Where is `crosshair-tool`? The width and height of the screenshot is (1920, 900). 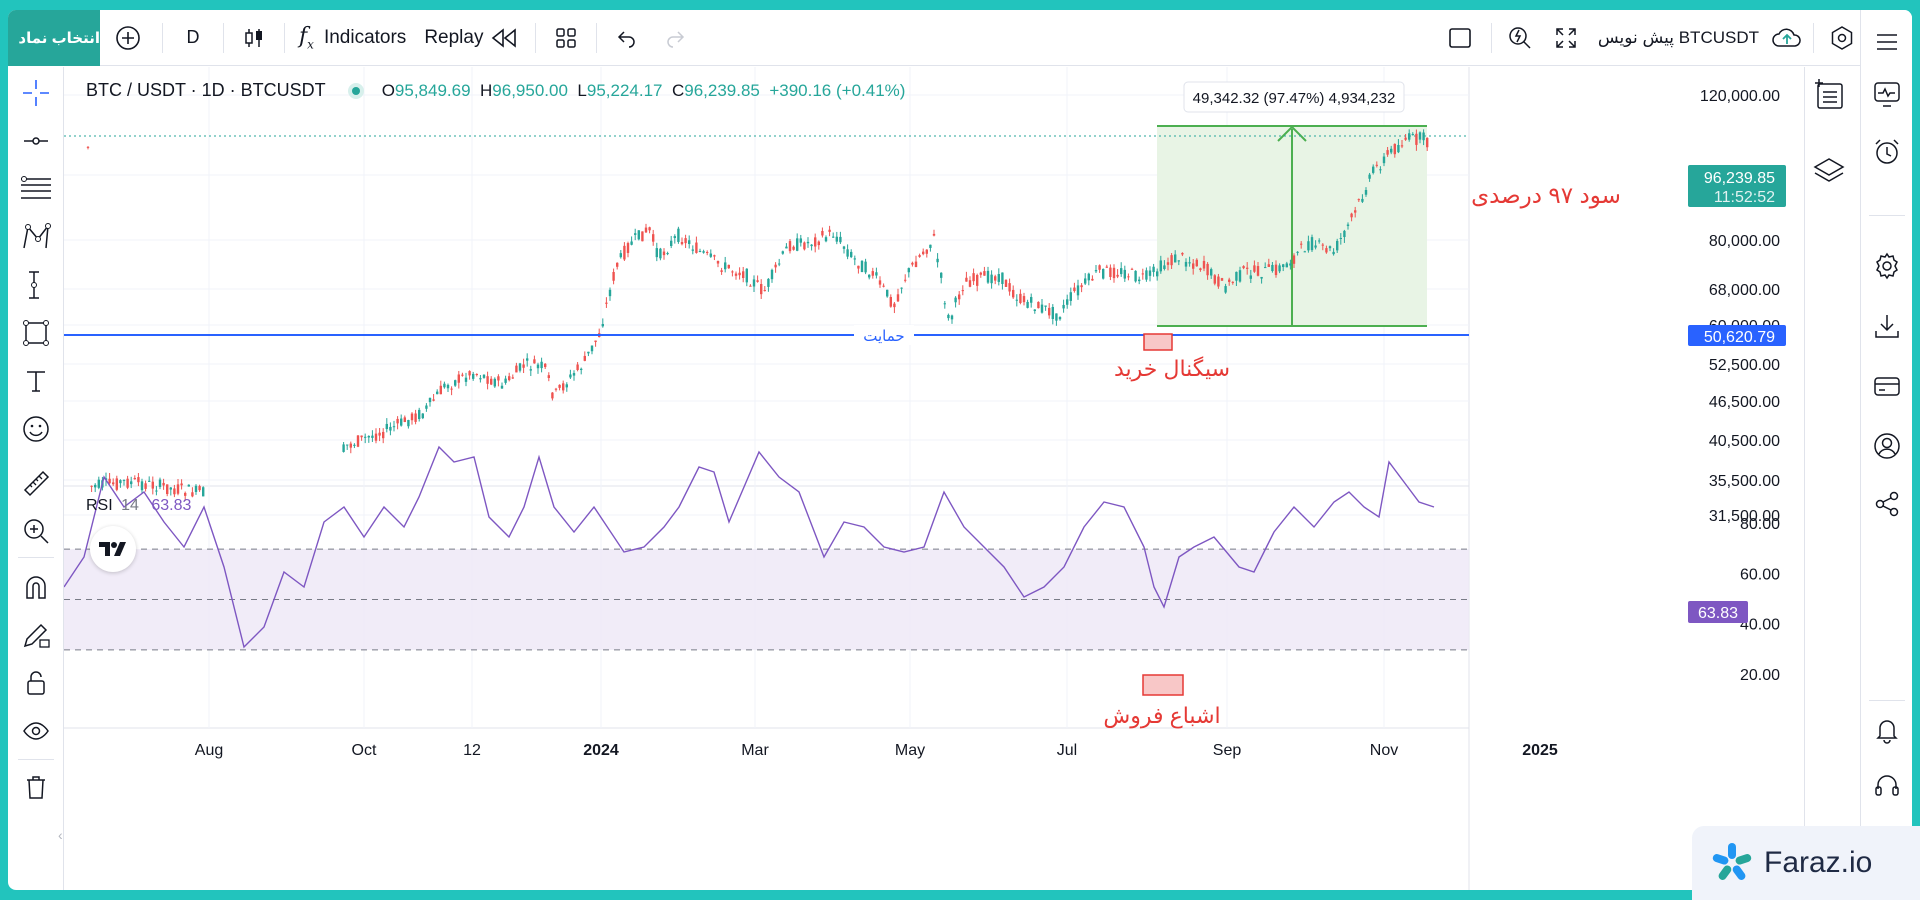 crosshair-tool is located at coordinates (36, 93).